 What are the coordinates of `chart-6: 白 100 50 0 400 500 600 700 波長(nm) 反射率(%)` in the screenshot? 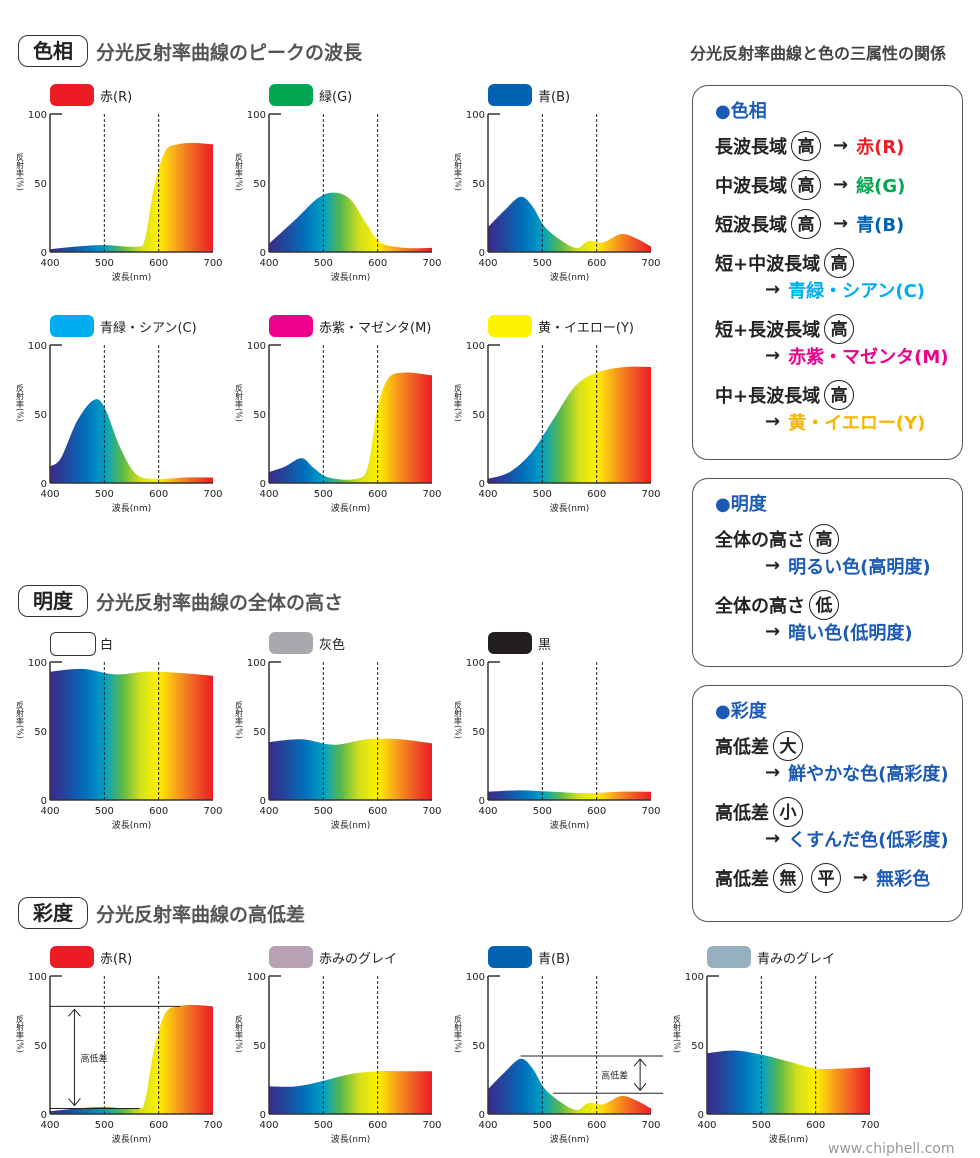 It's located at (115, 737).